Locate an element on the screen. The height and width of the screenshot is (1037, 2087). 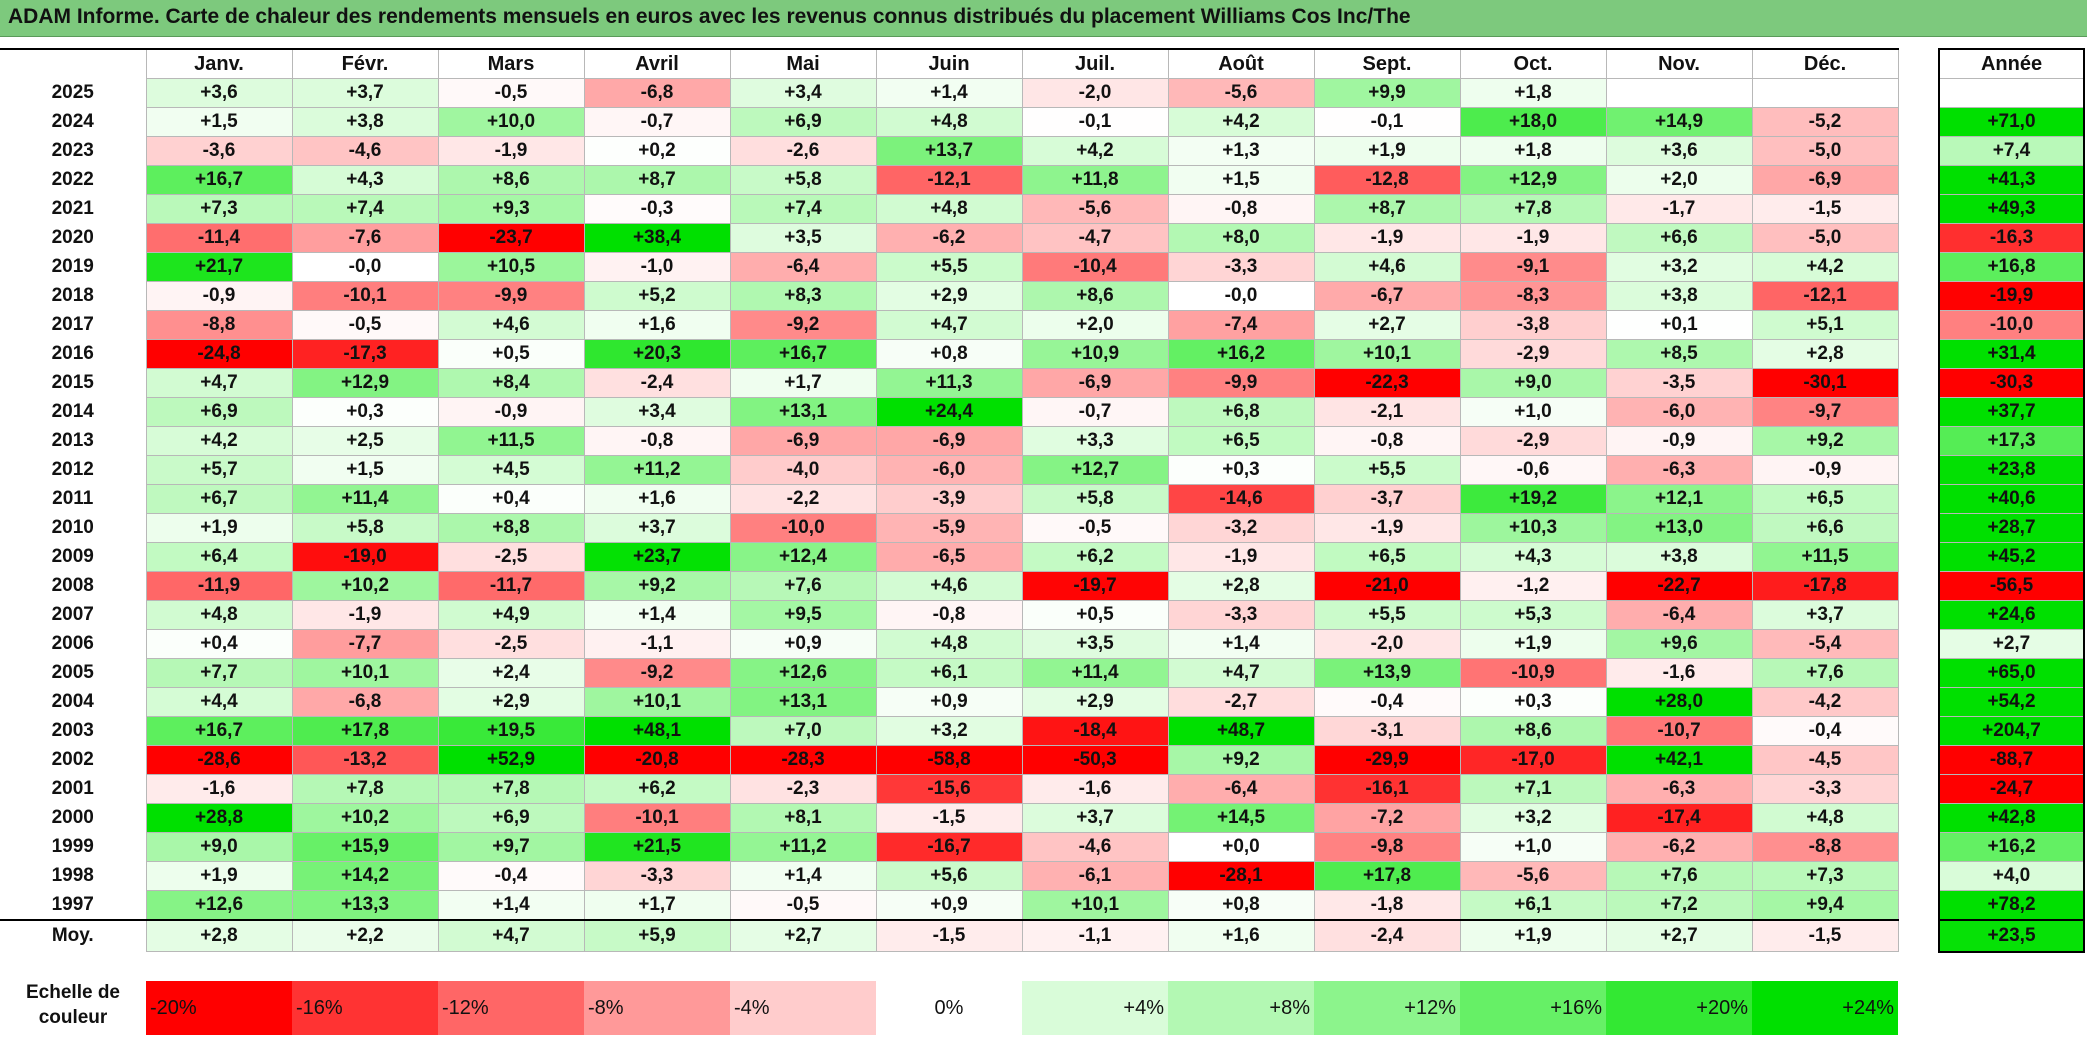
heatmap-cell: +2,0 is located at coordinates (1679, 180).